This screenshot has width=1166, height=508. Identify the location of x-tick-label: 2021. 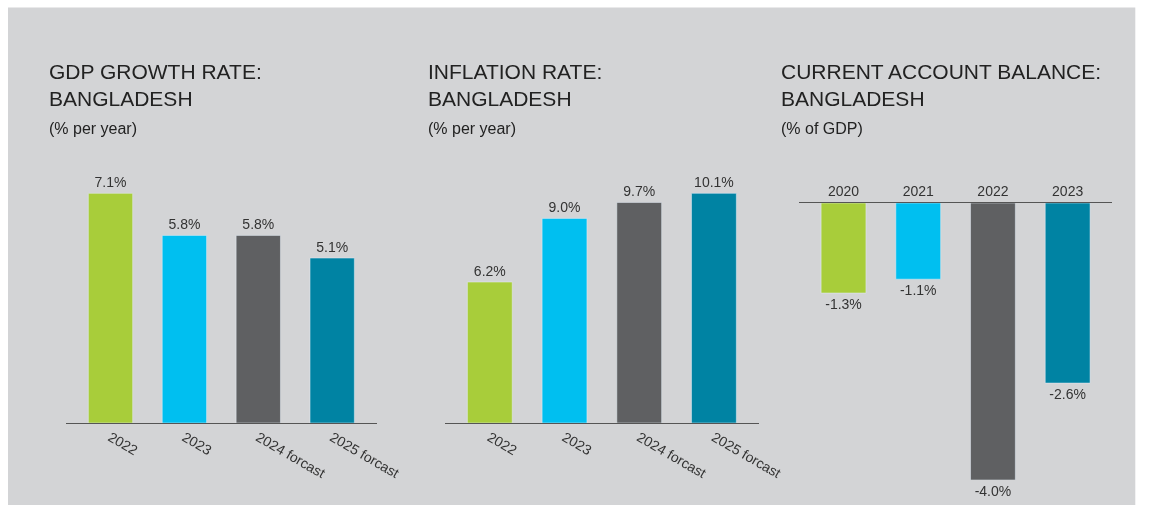
(918, 191).